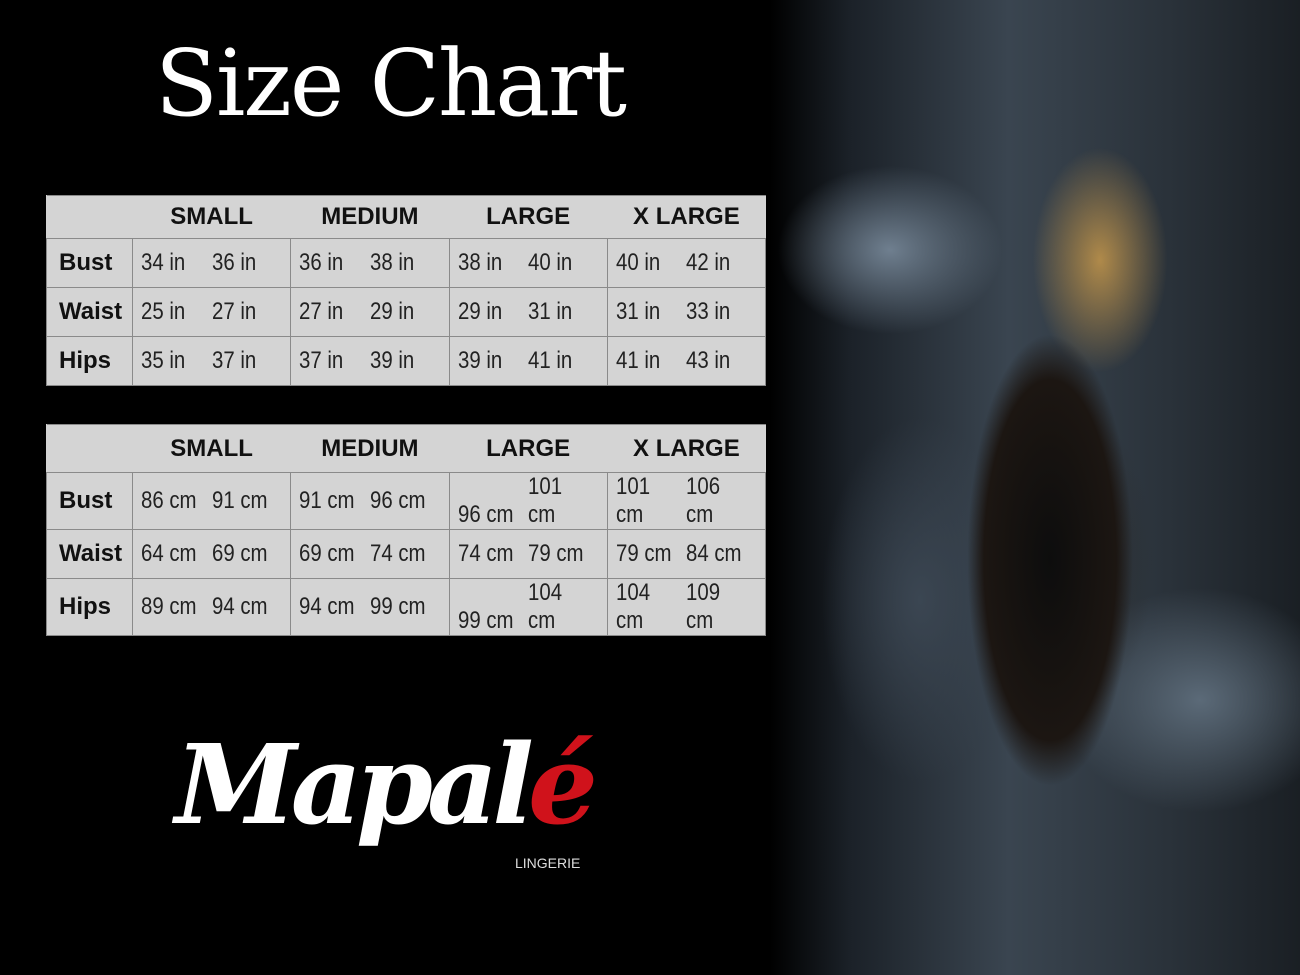 The height and width of the screenshot is (975, 1300). I want to click on range-max: 109 cm, so click(703, 606).